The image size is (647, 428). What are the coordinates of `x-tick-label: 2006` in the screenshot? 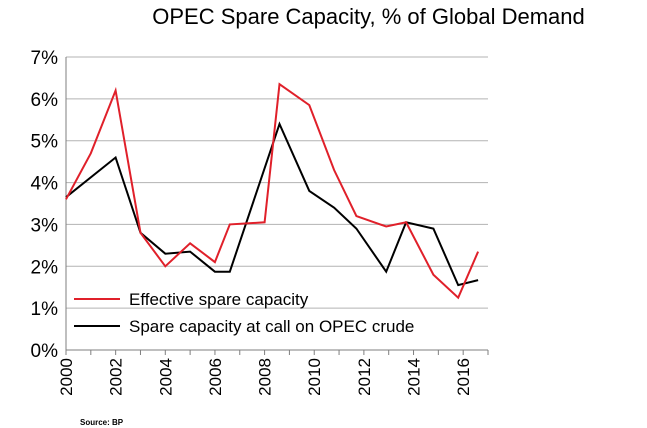 It's located at (215, 377).